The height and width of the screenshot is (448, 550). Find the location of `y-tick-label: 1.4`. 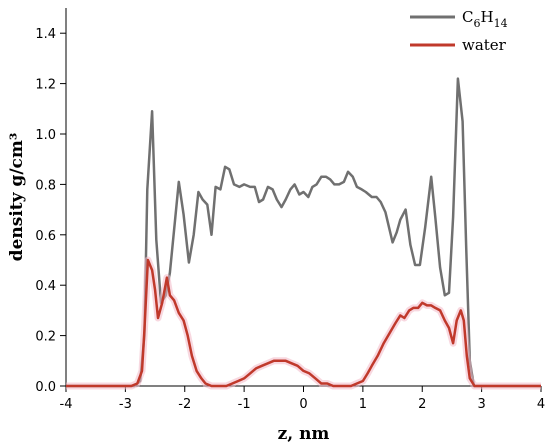

y-tick-label: 1.4 is located at coordinates (45, 34).